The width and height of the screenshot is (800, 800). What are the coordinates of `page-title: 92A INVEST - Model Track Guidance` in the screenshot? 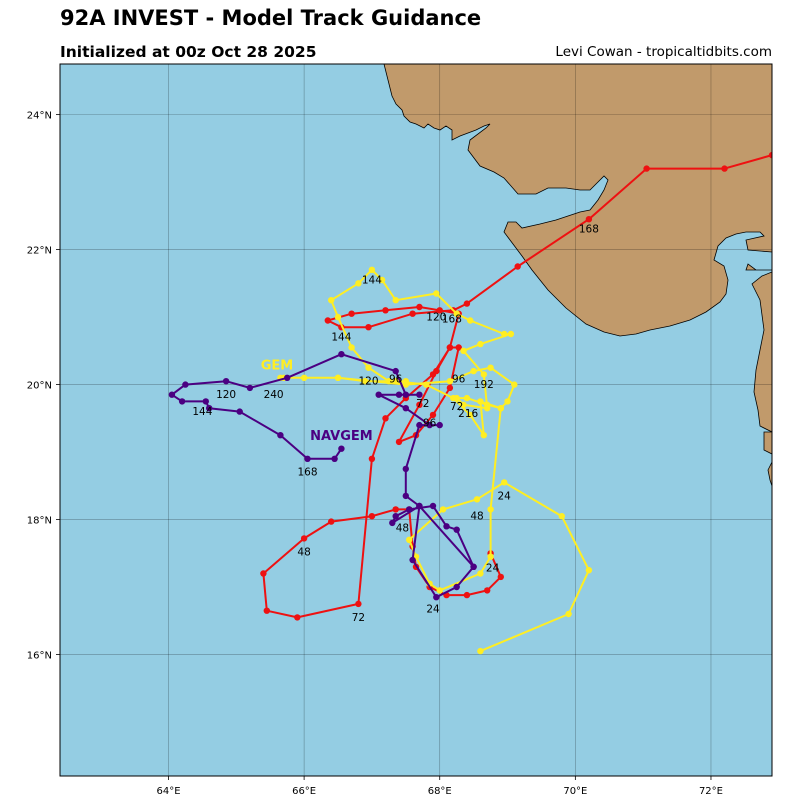 It's located at (271, 18).